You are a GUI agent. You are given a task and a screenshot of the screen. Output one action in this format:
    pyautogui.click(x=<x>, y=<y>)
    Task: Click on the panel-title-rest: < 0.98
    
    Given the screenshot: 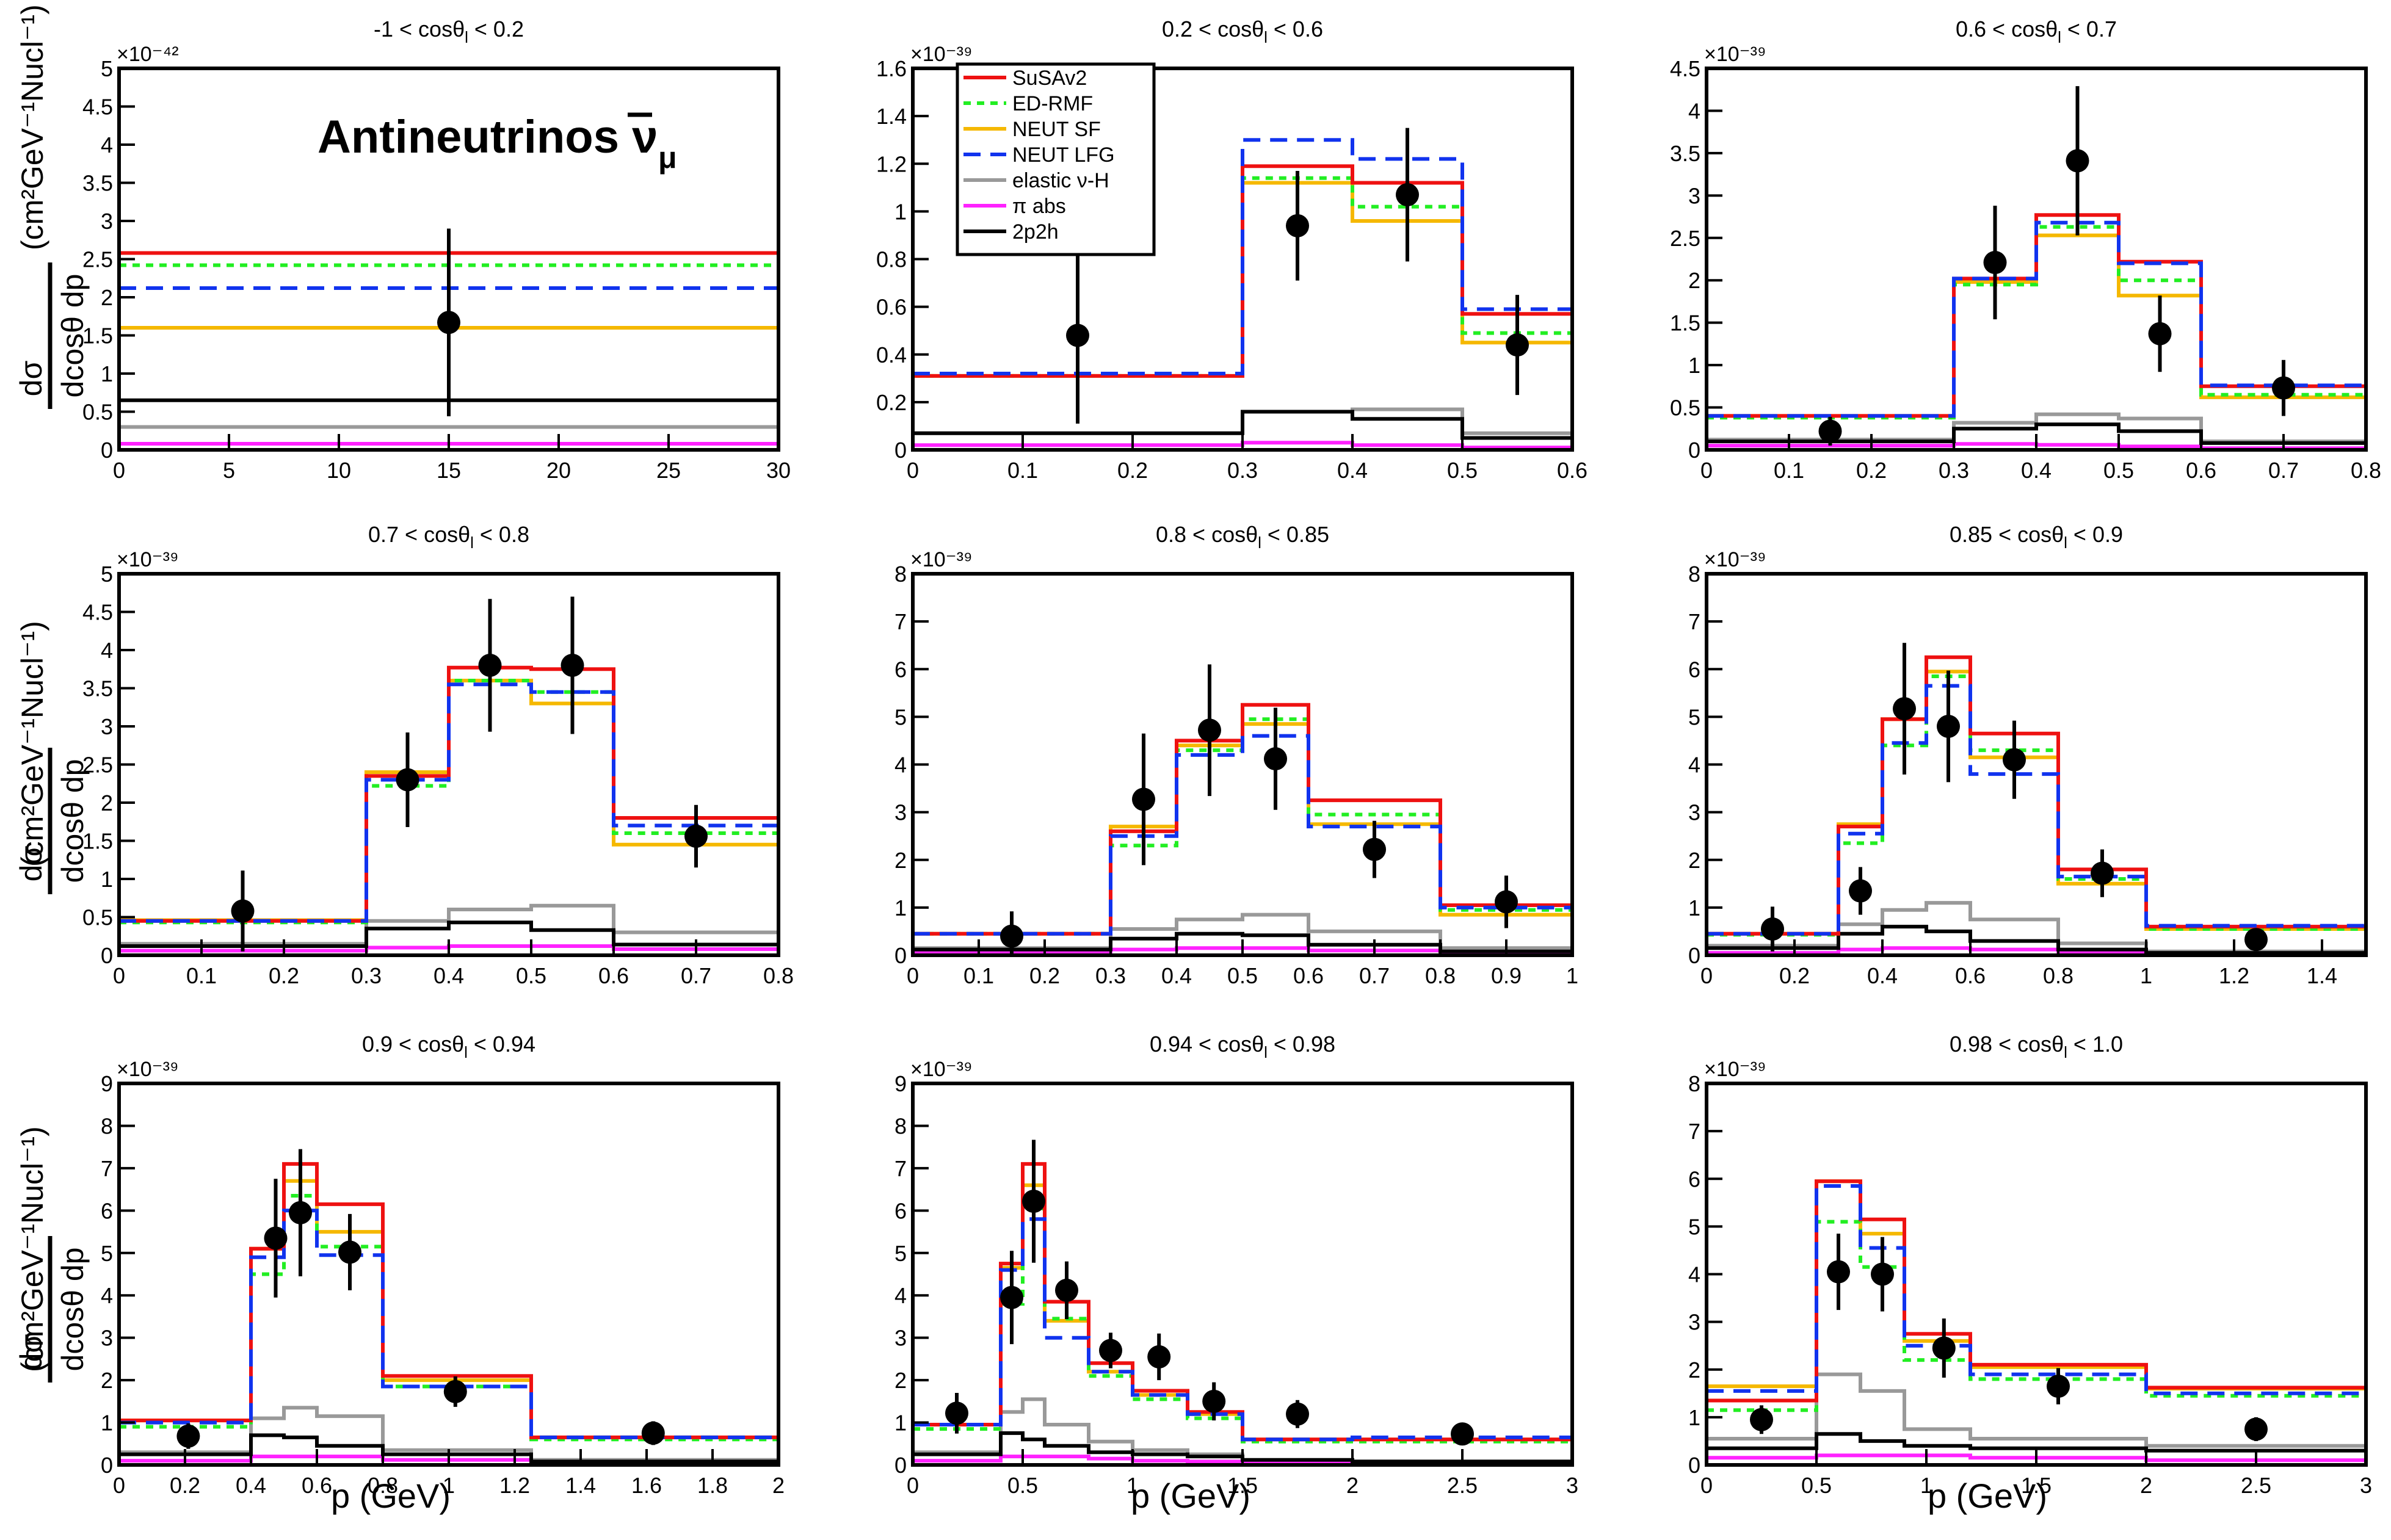 What is the action you would take?
    pyautogui.click(x=1301, y=1044)
    